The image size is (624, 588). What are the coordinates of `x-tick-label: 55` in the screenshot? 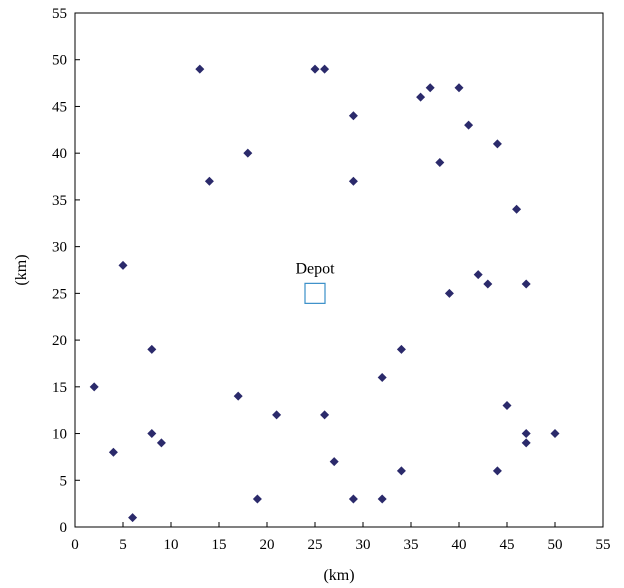 It's located at (603, 545).